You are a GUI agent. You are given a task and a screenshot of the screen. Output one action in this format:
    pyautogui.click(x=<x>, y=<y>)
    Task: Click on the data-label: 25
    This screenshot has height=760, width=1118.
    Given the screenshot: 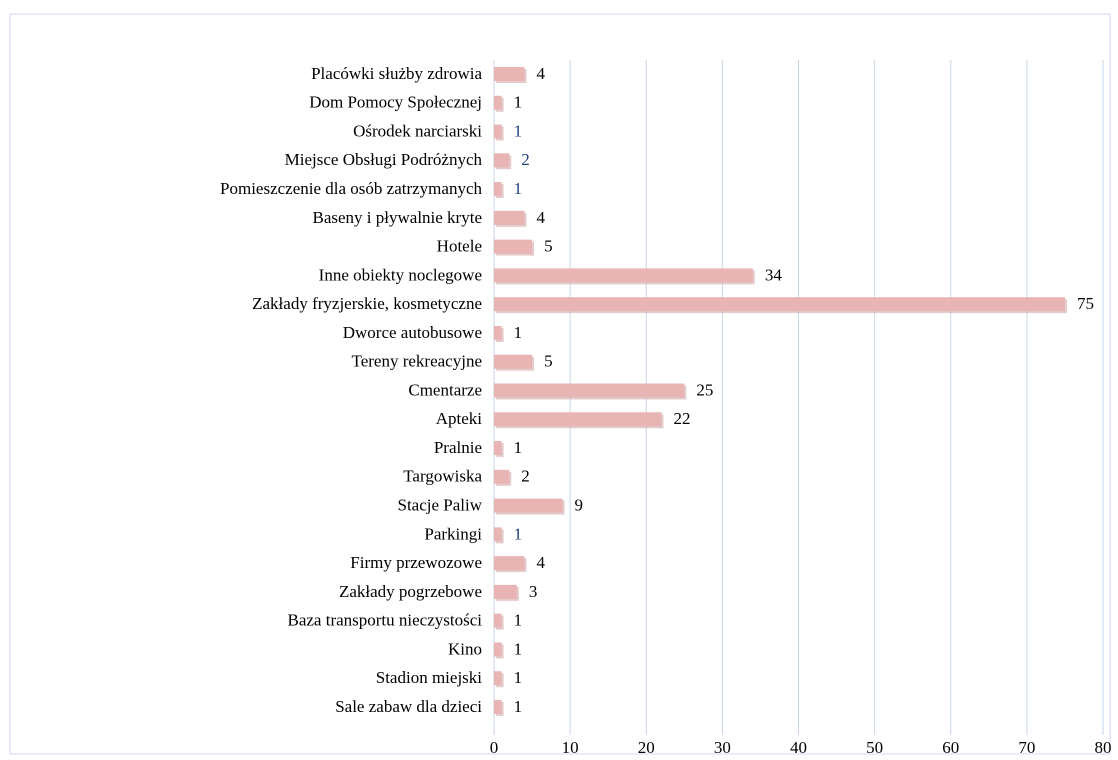 What is the action you would take?
    pyautogui.click(x=704, y=389)
    